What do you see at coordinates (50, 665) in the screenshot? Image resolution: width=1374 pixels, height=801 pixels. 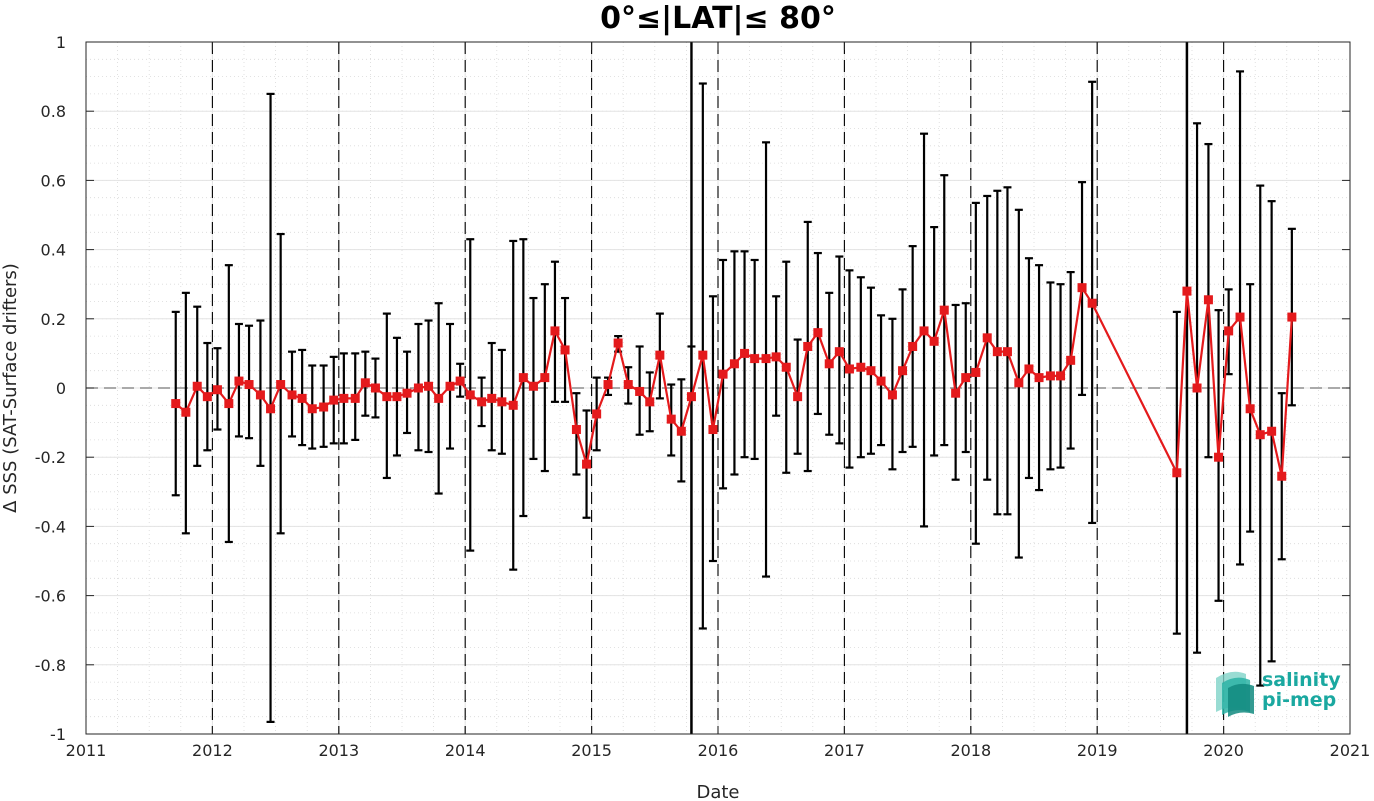 I see `y-tick-label: -0.8` at bounding box center [50, 665].